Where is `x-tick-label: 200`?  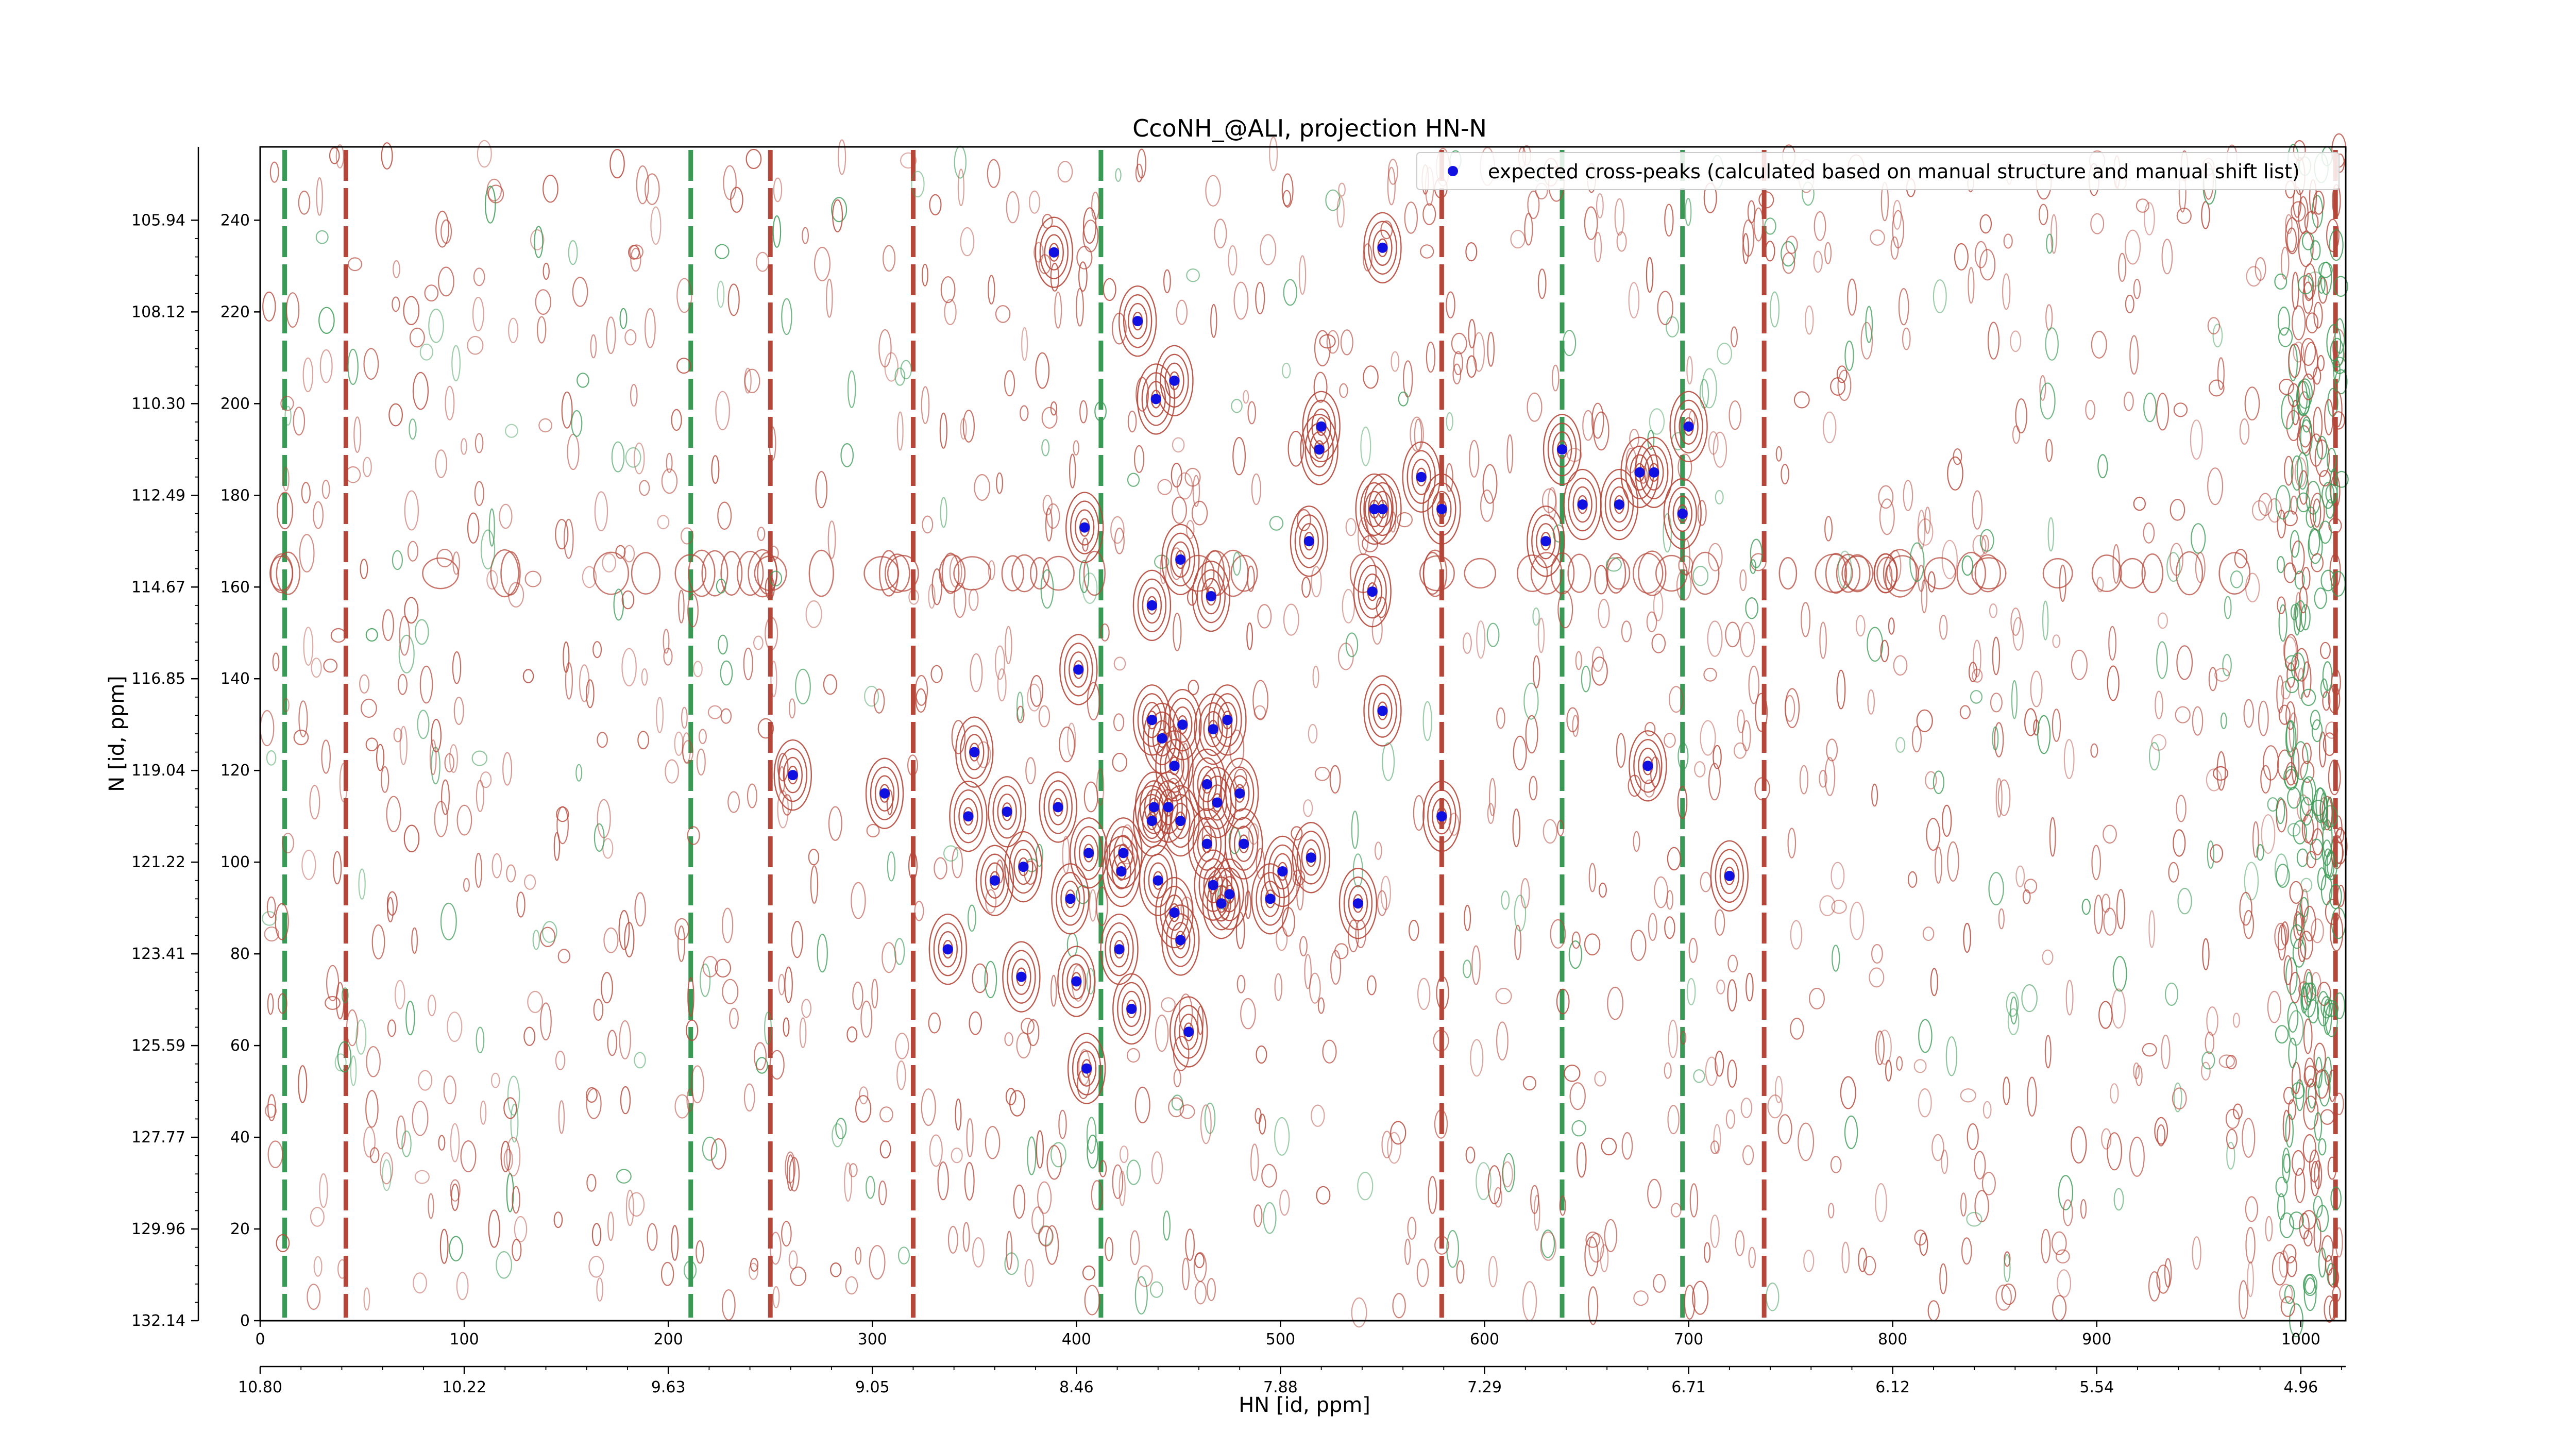
x-tick-label: 200 is located at coordinates (668, 1339).